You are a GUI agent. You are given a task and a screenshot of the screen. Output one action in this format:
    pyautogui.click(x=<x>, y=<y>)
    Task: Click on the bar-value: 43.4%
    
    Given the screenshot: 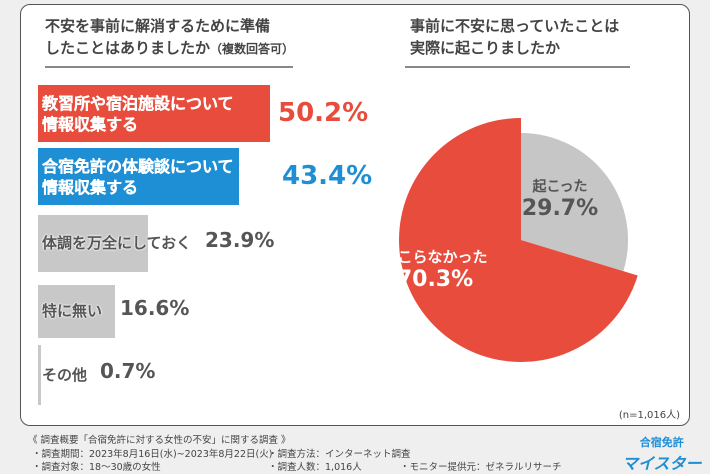 What is the action you would take?
    pyautogui.click(x=327, y=175)
    